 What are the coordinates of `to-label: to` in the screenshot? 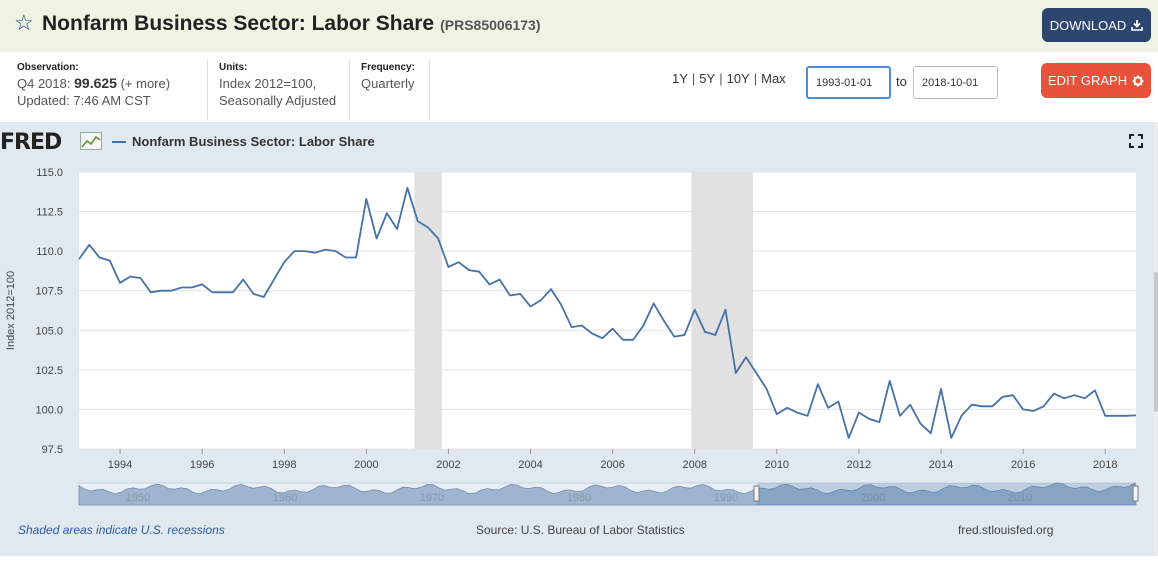 It's located at (901, 81).